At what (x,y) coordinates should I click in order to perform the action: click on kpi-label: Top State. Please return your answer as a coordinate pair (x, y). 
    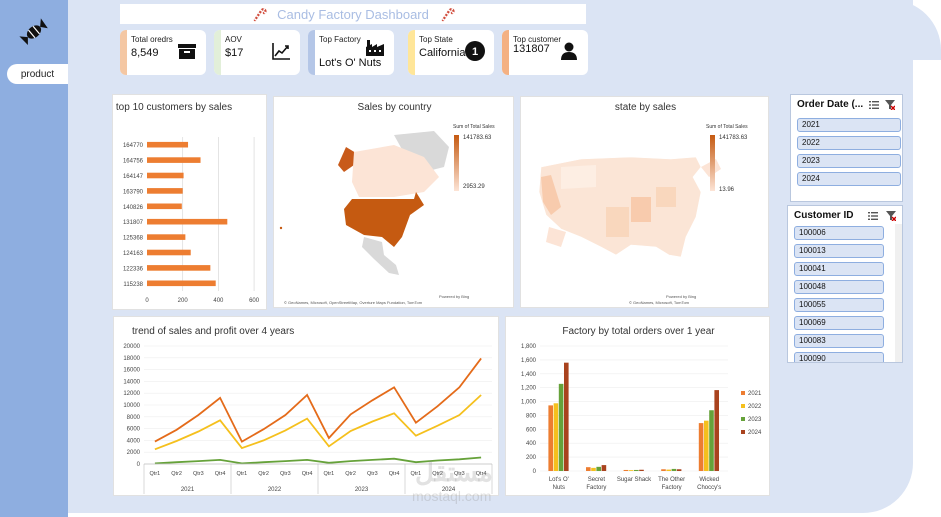
    Looking at the image, I should click on (436, 39).